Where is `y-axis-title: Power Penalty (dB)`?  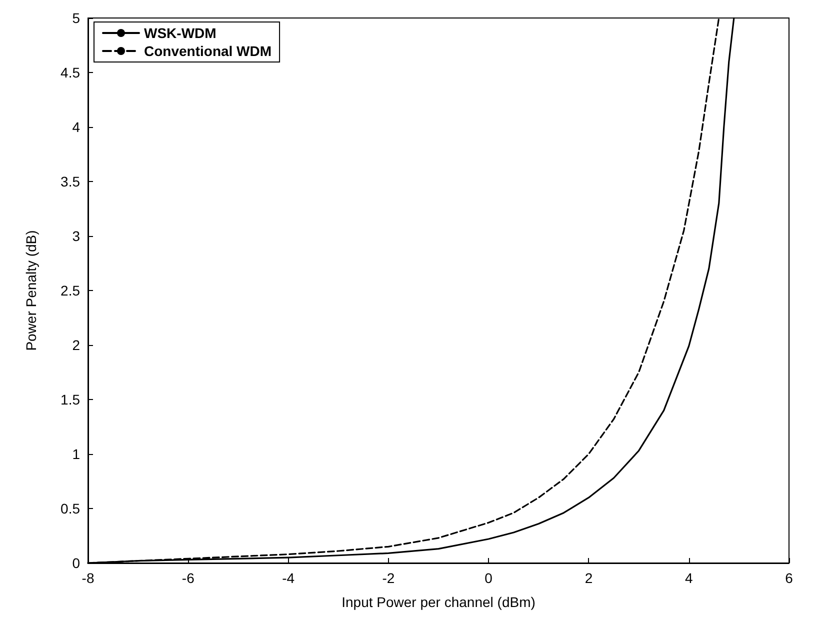
y-axis-title: Power Penalty (dB) is located at coordinates (31, 290).